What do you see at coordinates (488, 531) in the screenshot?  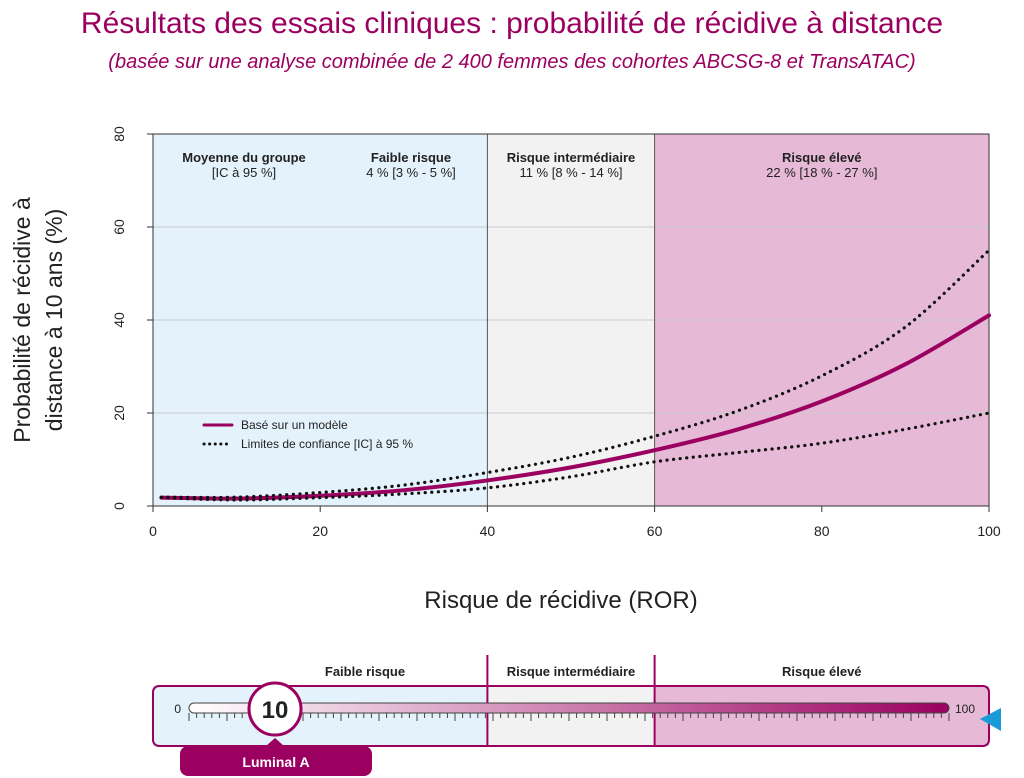 I see `x-tick-label: 40` at bounding box center [488, 531].